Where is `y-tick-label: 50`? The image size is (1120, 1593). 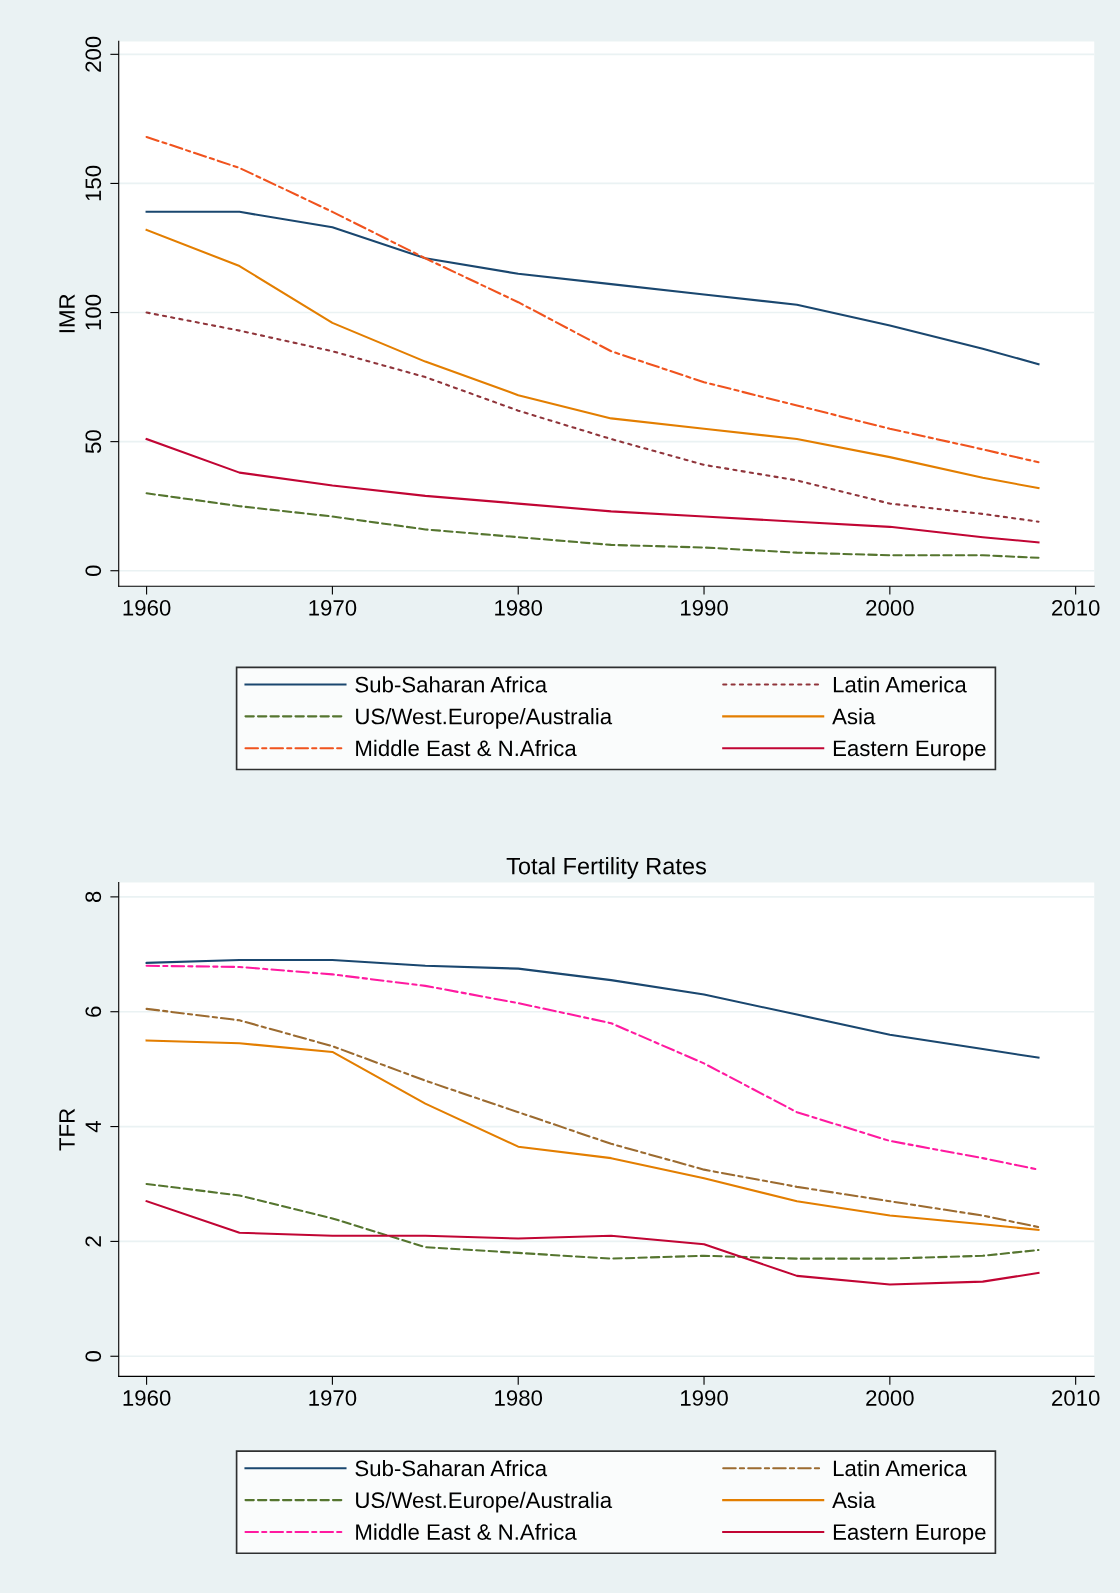
y-tick-label: 50 is located at coordinates (93, 442).